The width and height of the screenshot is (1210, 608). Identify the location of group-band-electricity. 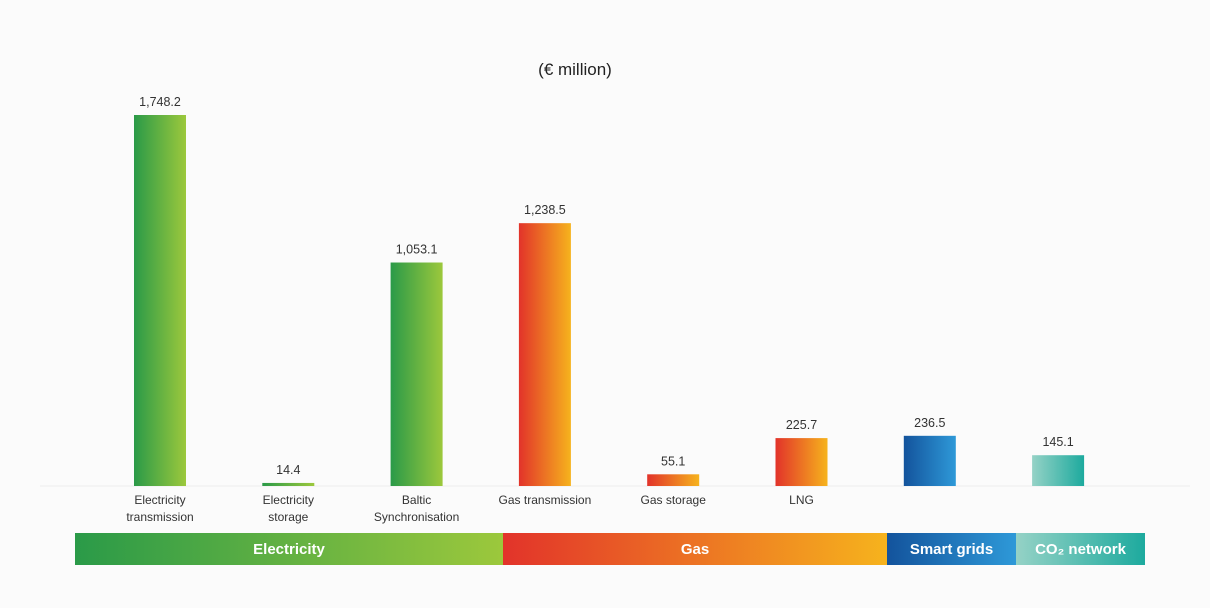
(289, 549).